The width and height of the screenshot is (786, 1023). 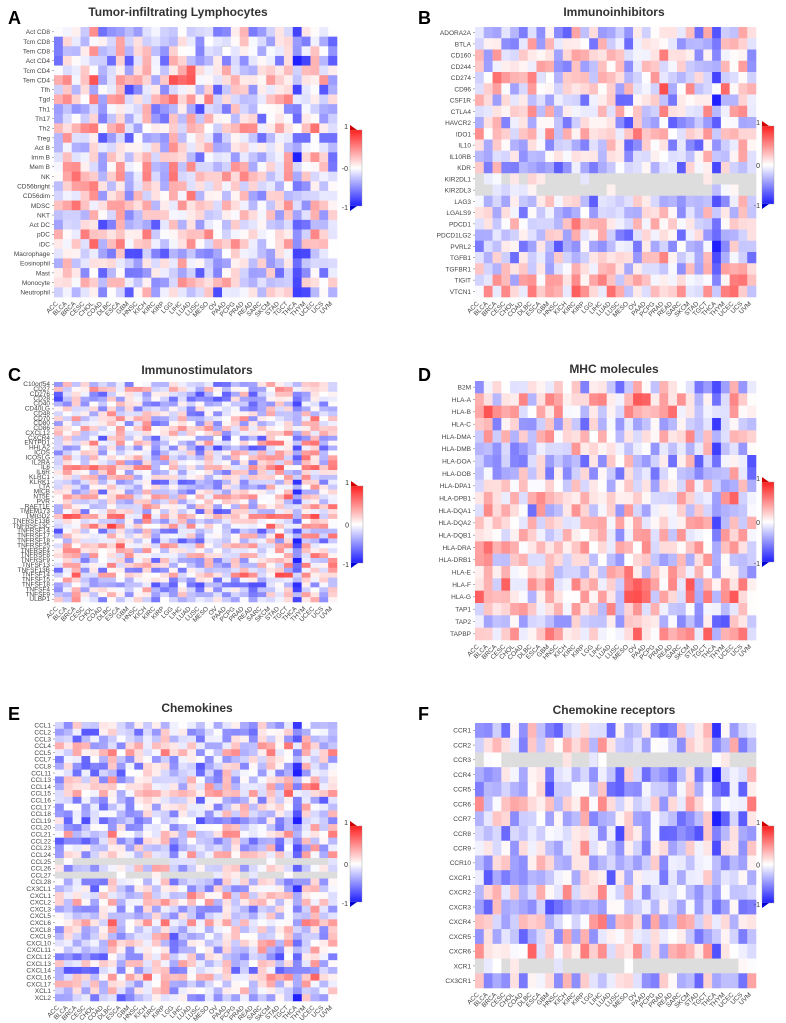 I want to click on row-label: HLA-DRB1, so click(x=455, y=560).